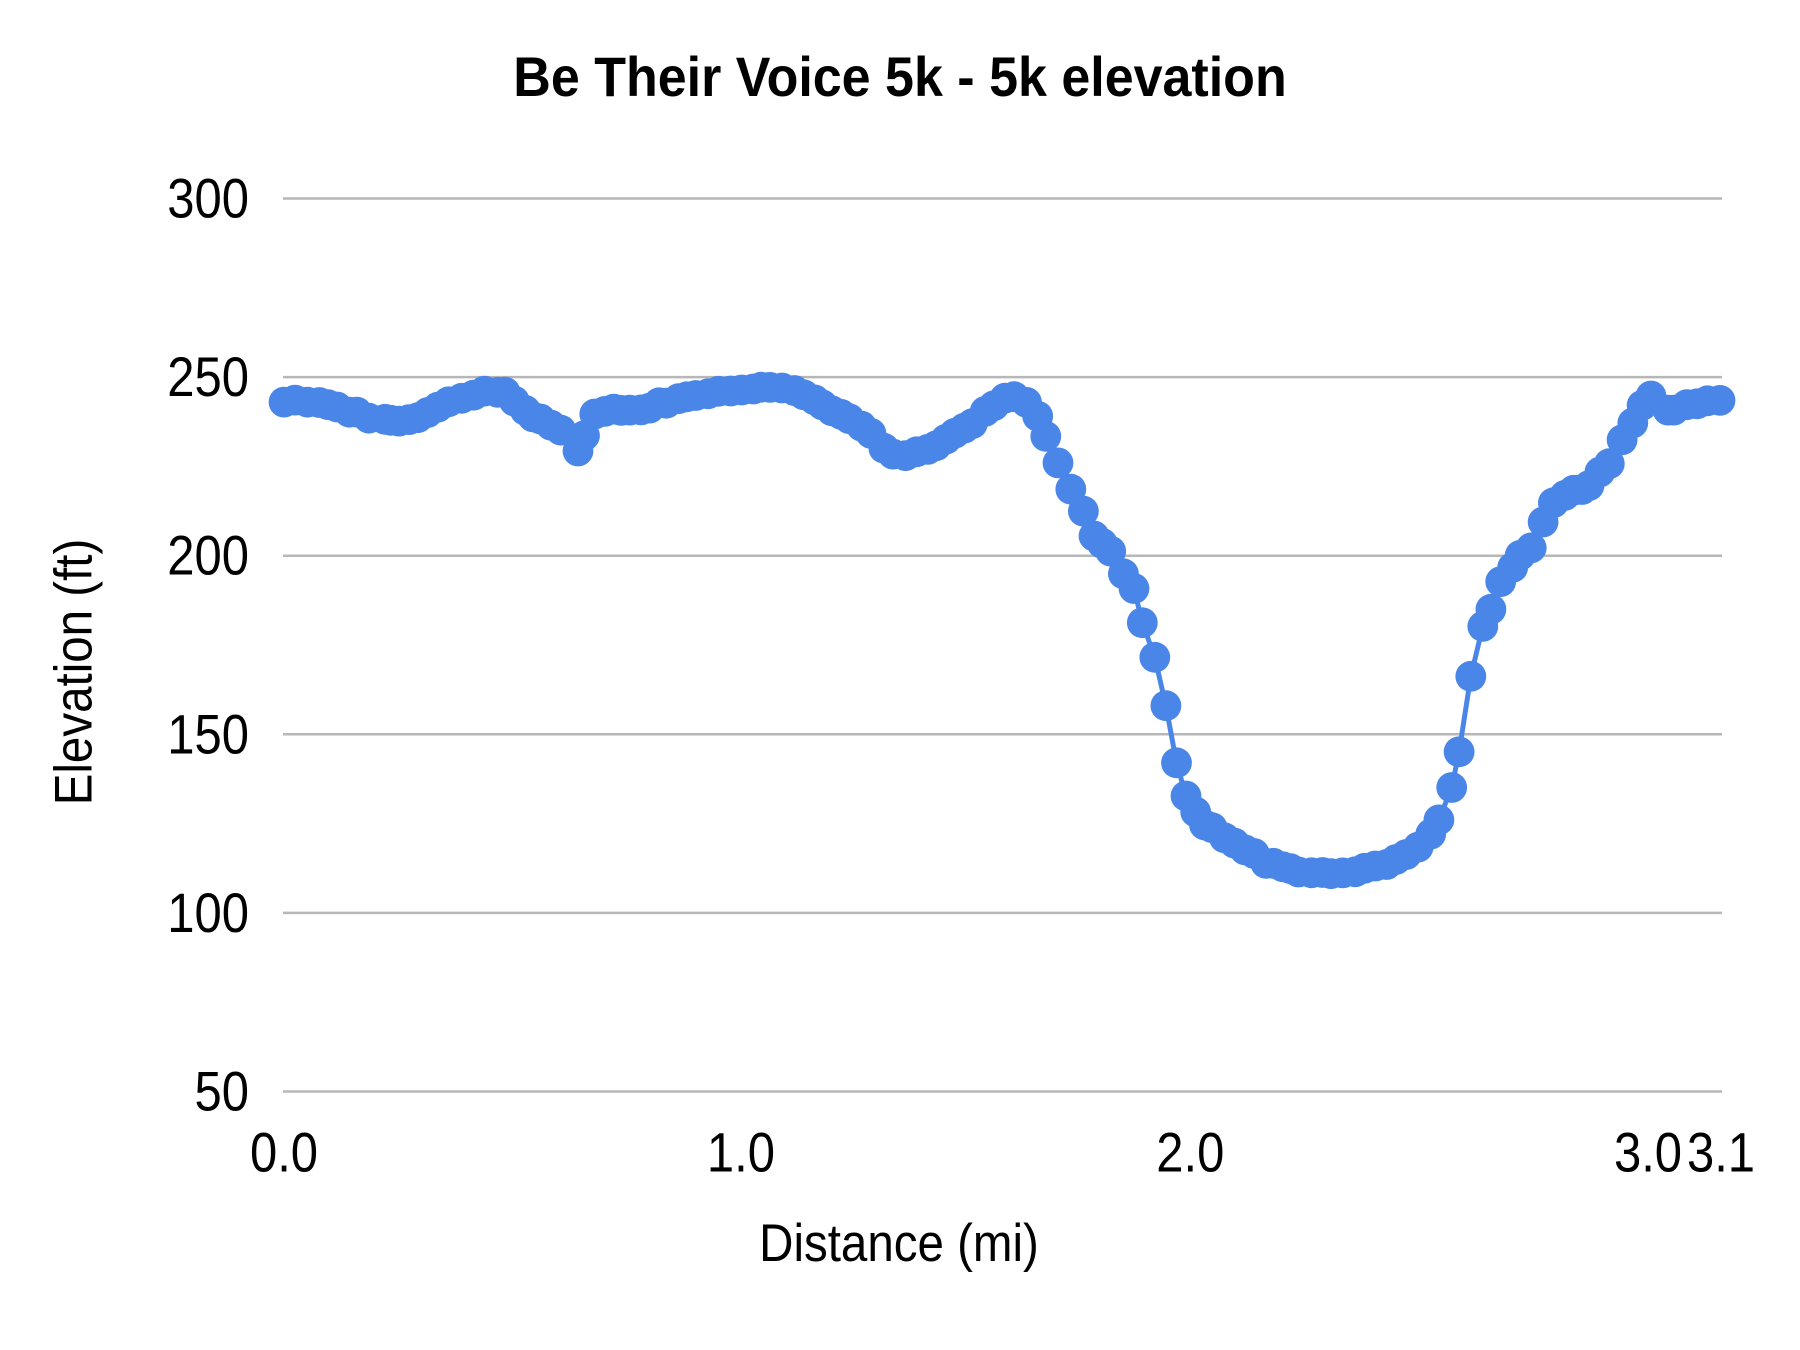 The height and width of the screenshot is (1350, 1800). What do you see at coordinates (899, 77) in the screenshot?
I see `svg-text:Be Their Voice 5k - 5k elevati: Be Their Voice 5k - 5k elevation` at bounding box center [899, 77].